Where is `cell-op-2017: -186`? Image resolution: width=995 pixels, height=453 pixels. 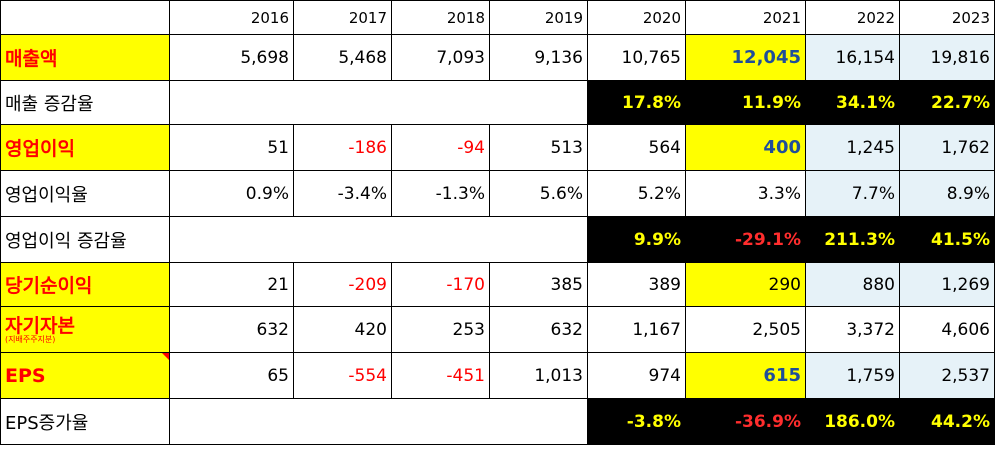 cell-op-2017: -186 is located at coordinates (342, 147).